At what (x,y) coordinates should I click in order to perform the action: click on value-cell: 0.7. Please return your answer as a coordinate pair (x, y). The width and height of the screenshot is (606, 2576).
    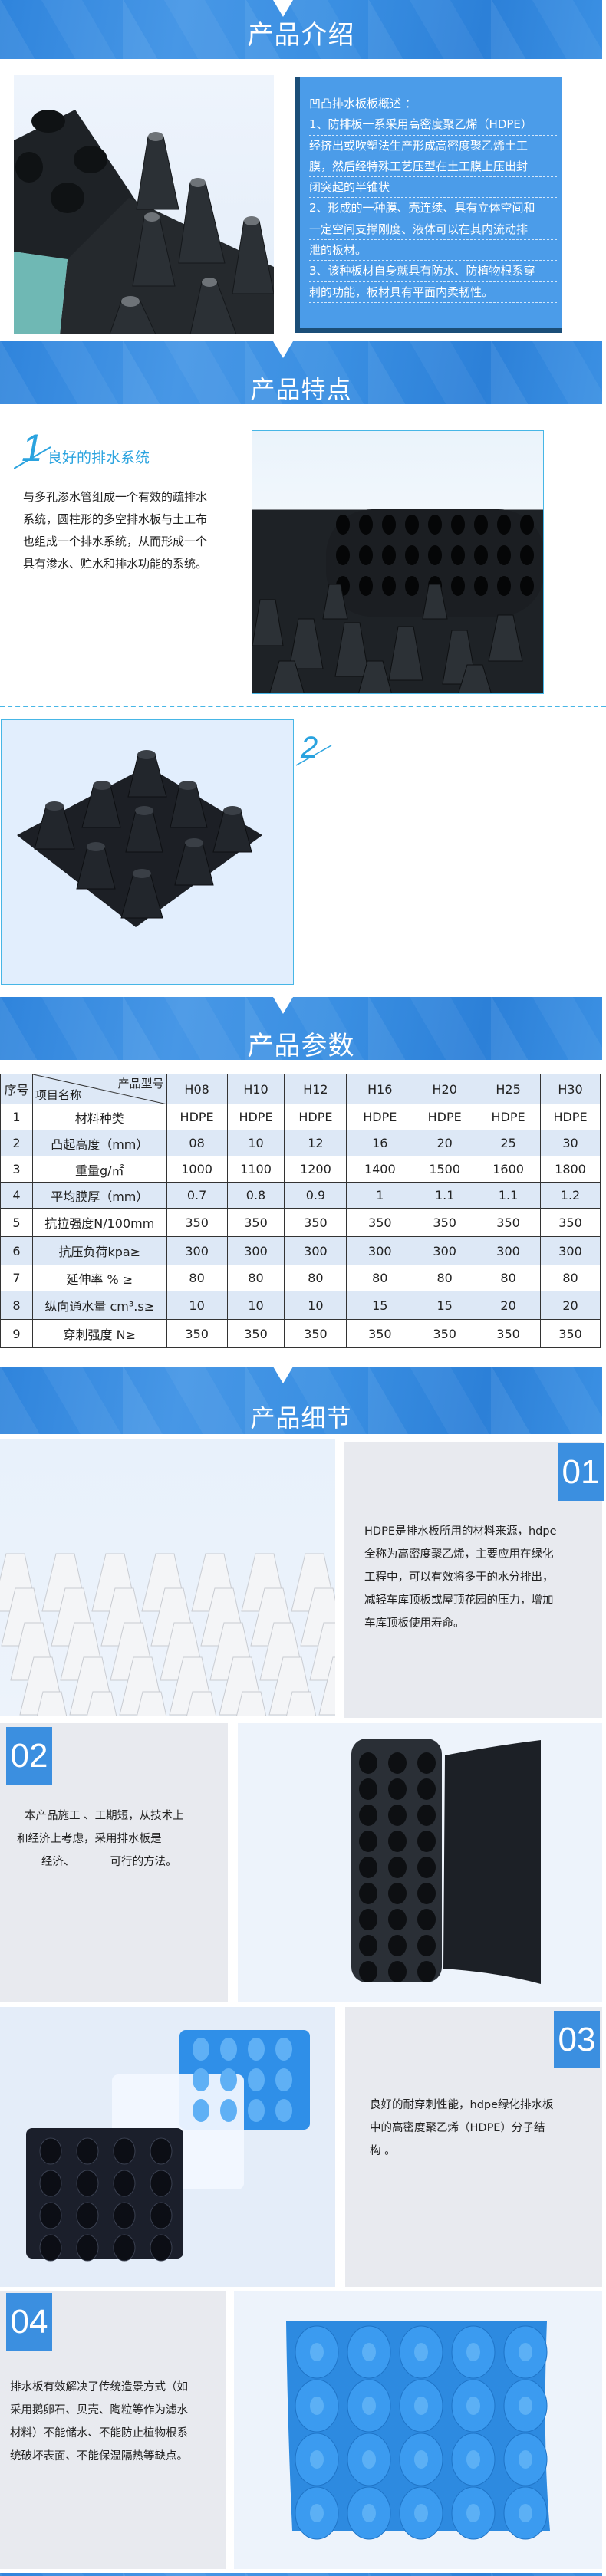
    Looking at the image, I should click on (197, 1195).